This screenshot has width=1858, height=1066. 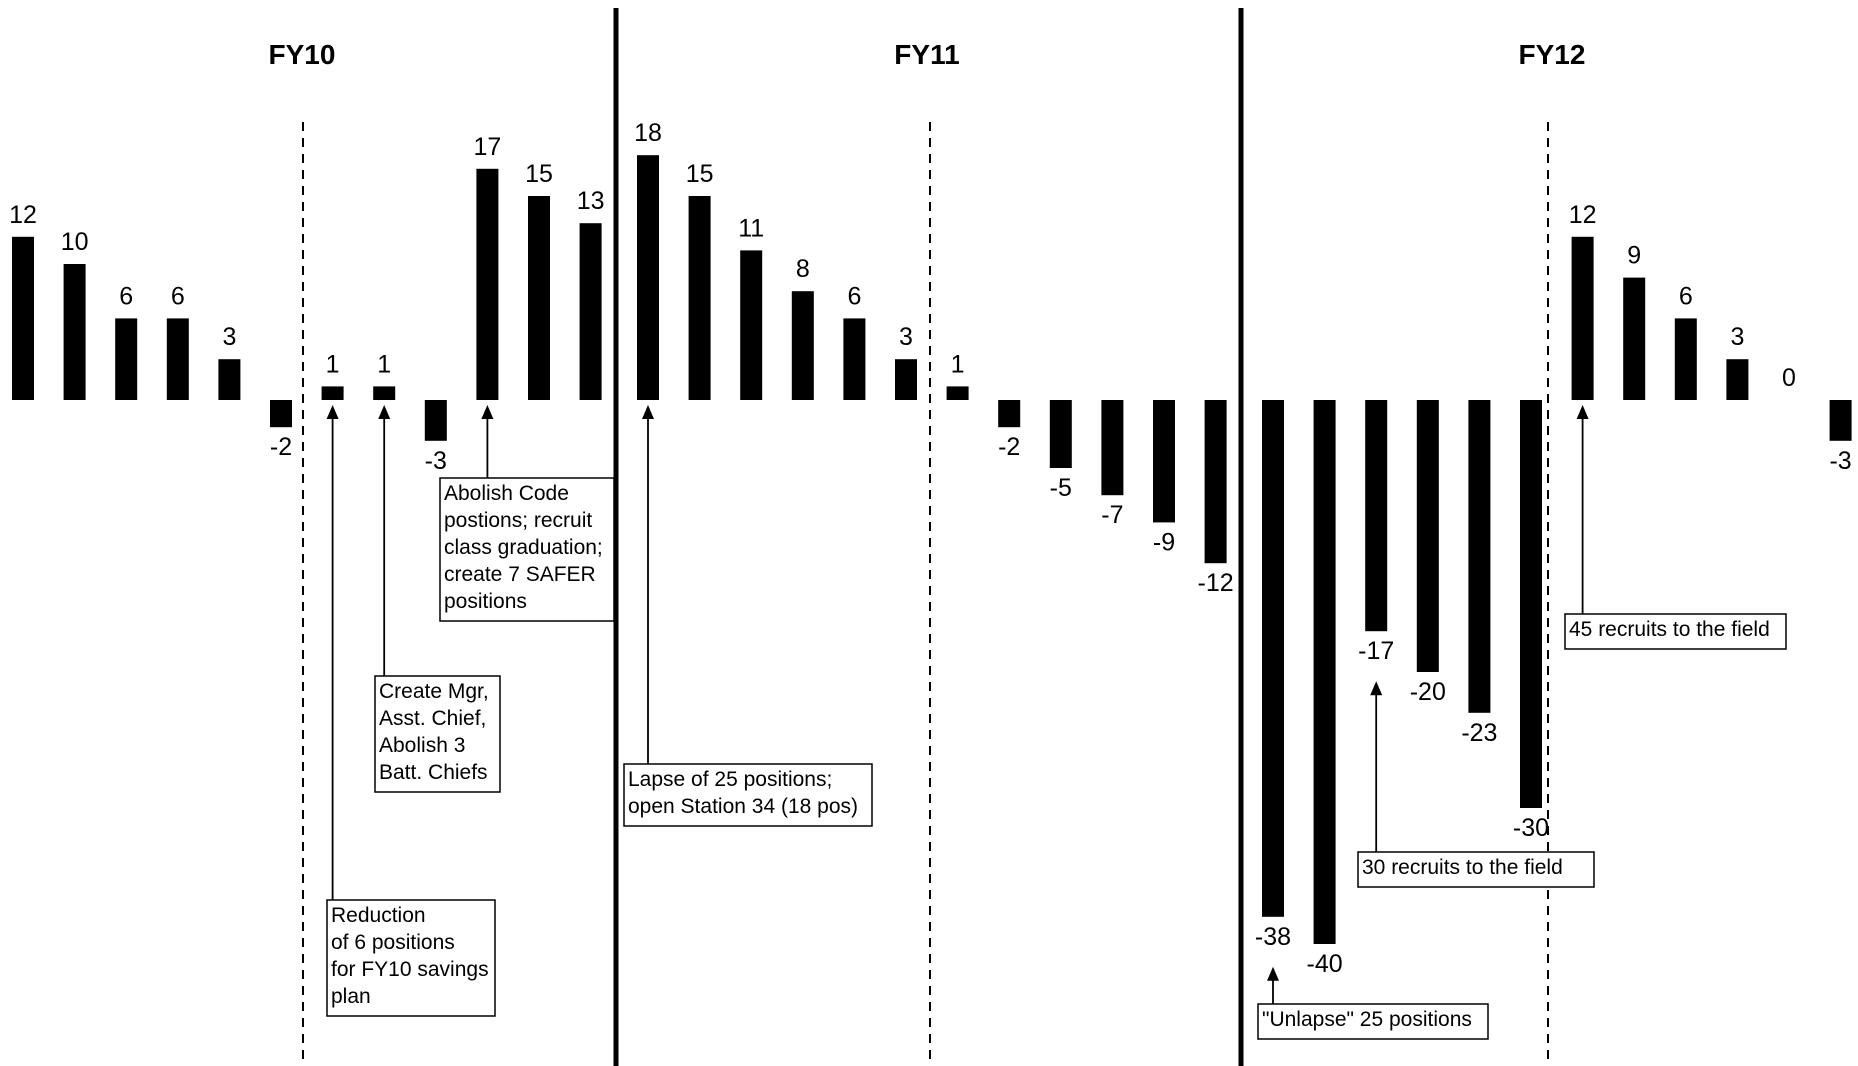 I want to click on fiscal-year-title: FY12, so click(x=1552, y=54).